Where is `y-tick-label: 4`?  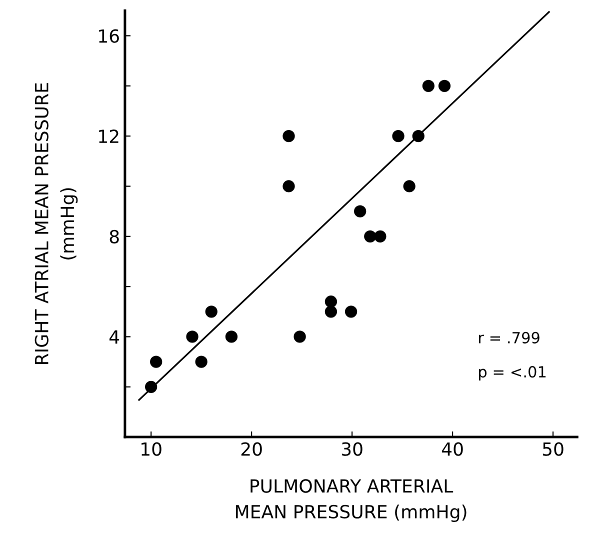
y-tick-label: 4 is located at coordinates (114, 337).